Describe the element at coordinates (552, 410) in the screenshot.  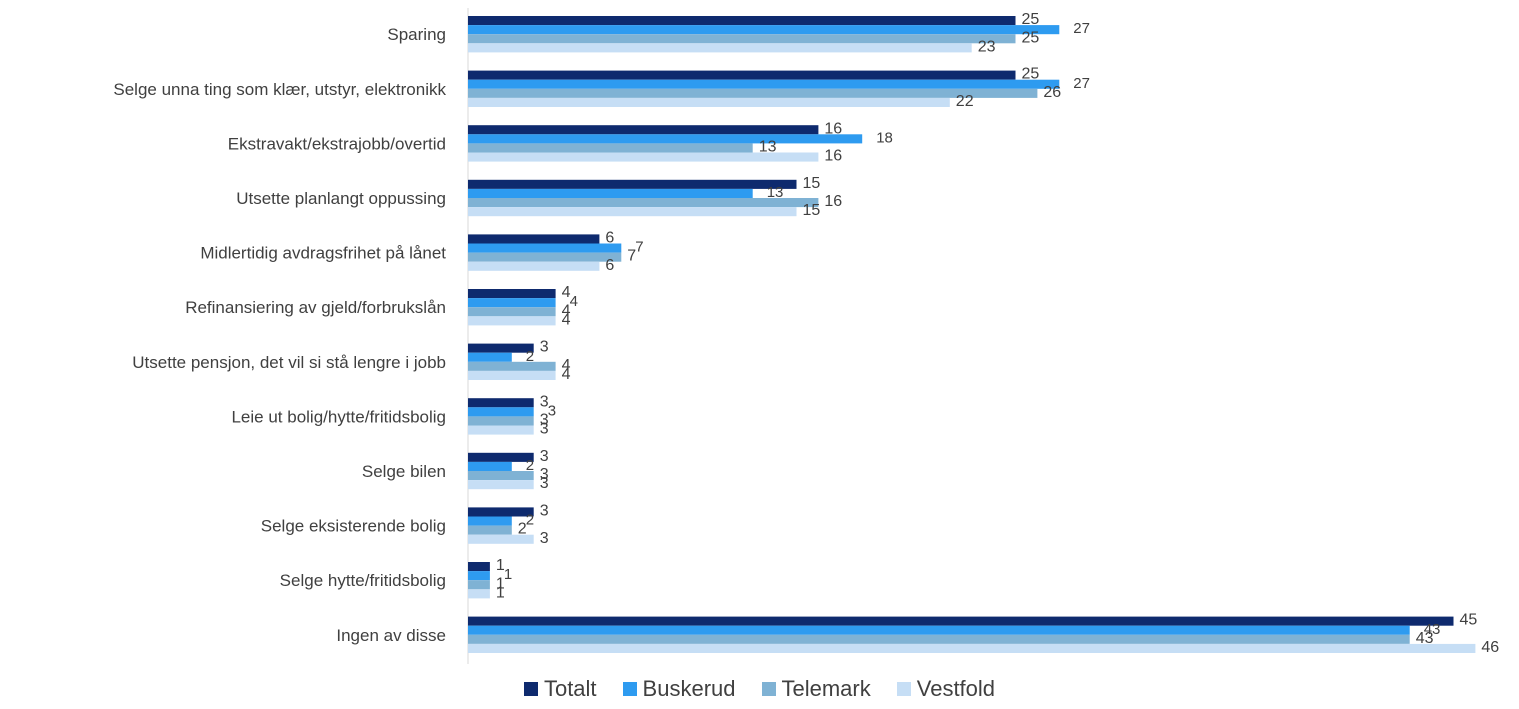
I see `value-label-buskerud: 3` at that location.